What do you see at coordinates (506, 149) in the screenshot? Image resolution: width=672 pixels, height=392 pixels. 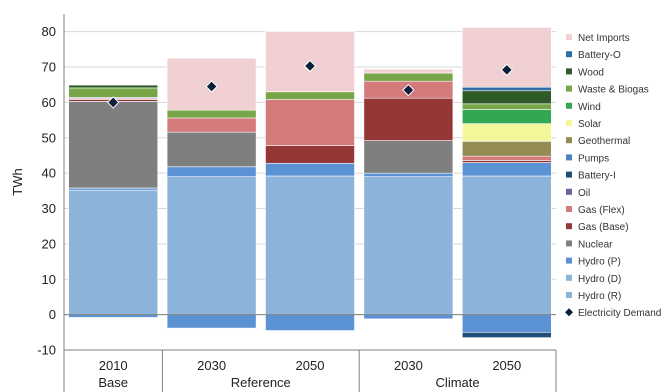 I see `bar-segment-geothermal` at bounding box center [506, 149].